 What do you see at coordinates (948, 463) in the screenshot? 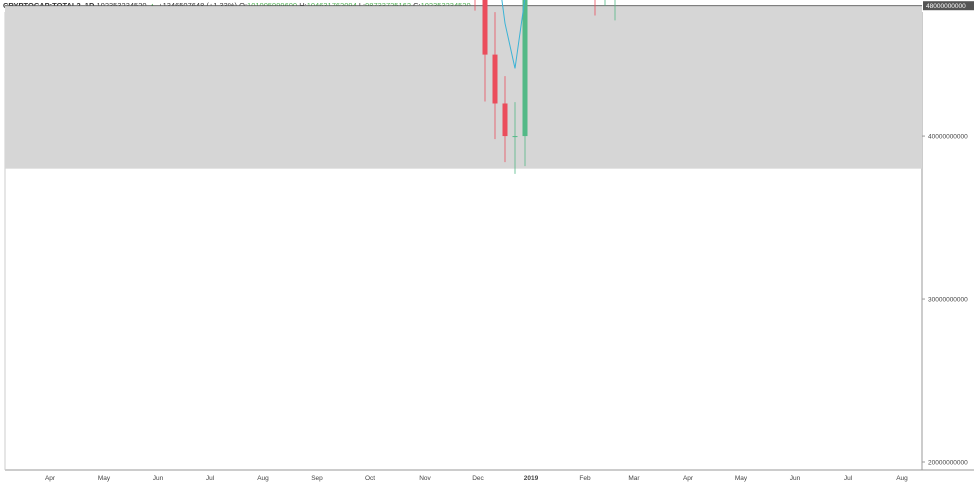
I see `y-tick-label: 20000000000` at bounding box center [948, 463].